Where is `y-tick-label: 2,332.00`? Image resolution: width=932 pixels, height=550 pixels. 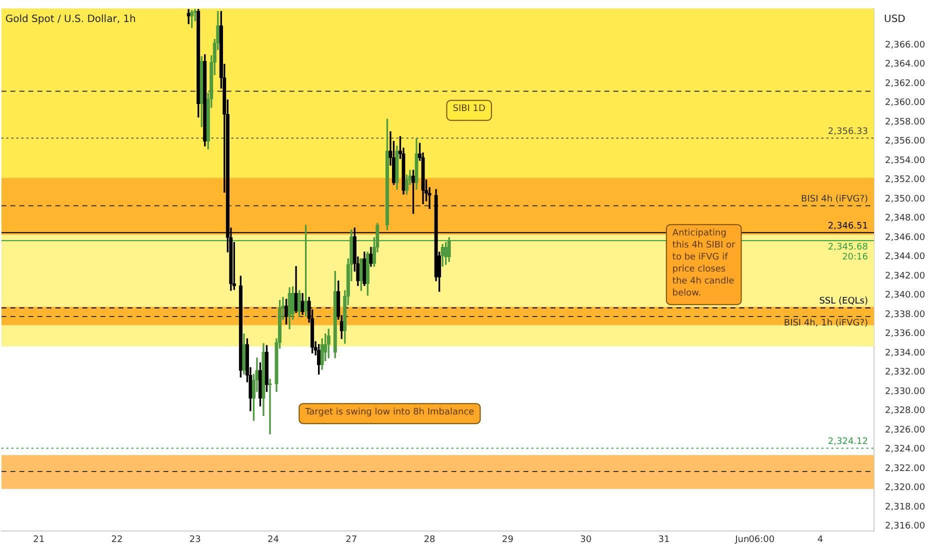 y-tick-label: 2,332.00 is located at coordinates (905, 373).